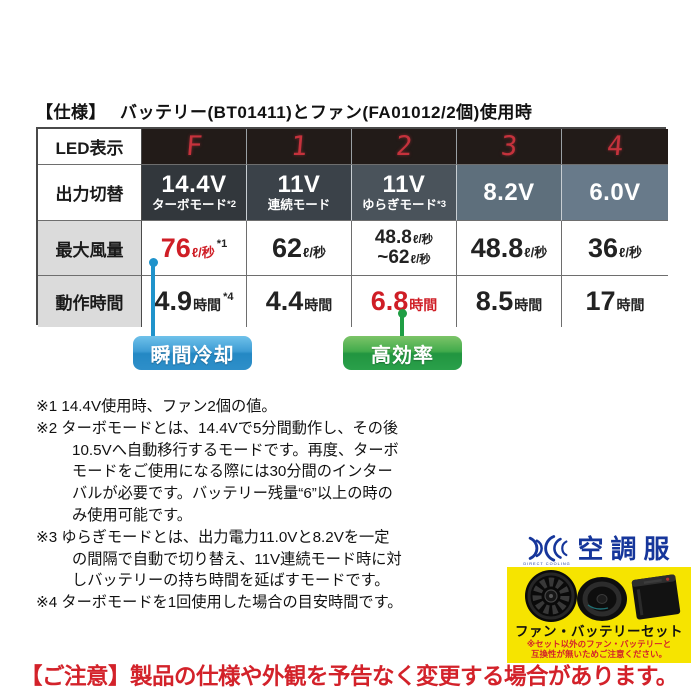 This screenshot has width=700, height=700. I want to click on airflow-cell-continuous: 62ℓ/秒, so click(299, 248).